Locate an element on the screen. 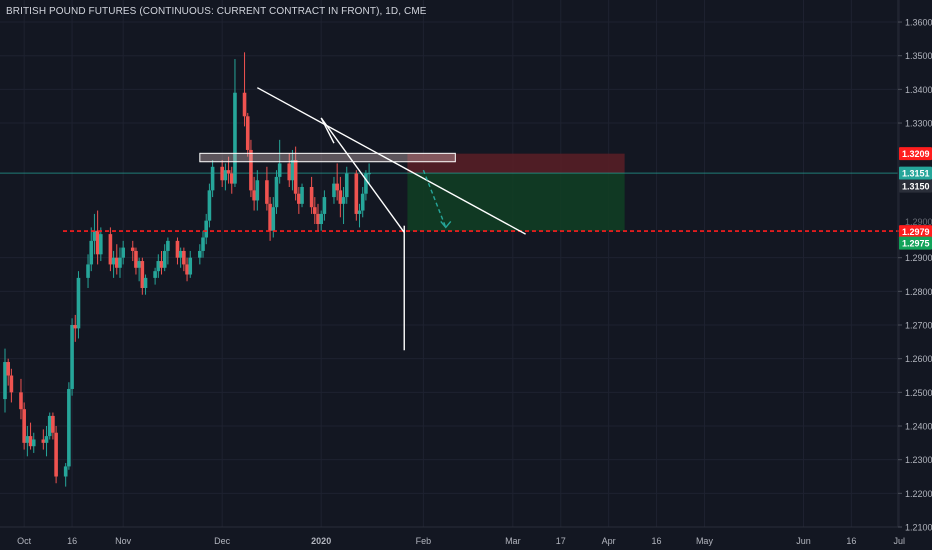  time-tick-label: 17 is located at coordinates (561, 541).